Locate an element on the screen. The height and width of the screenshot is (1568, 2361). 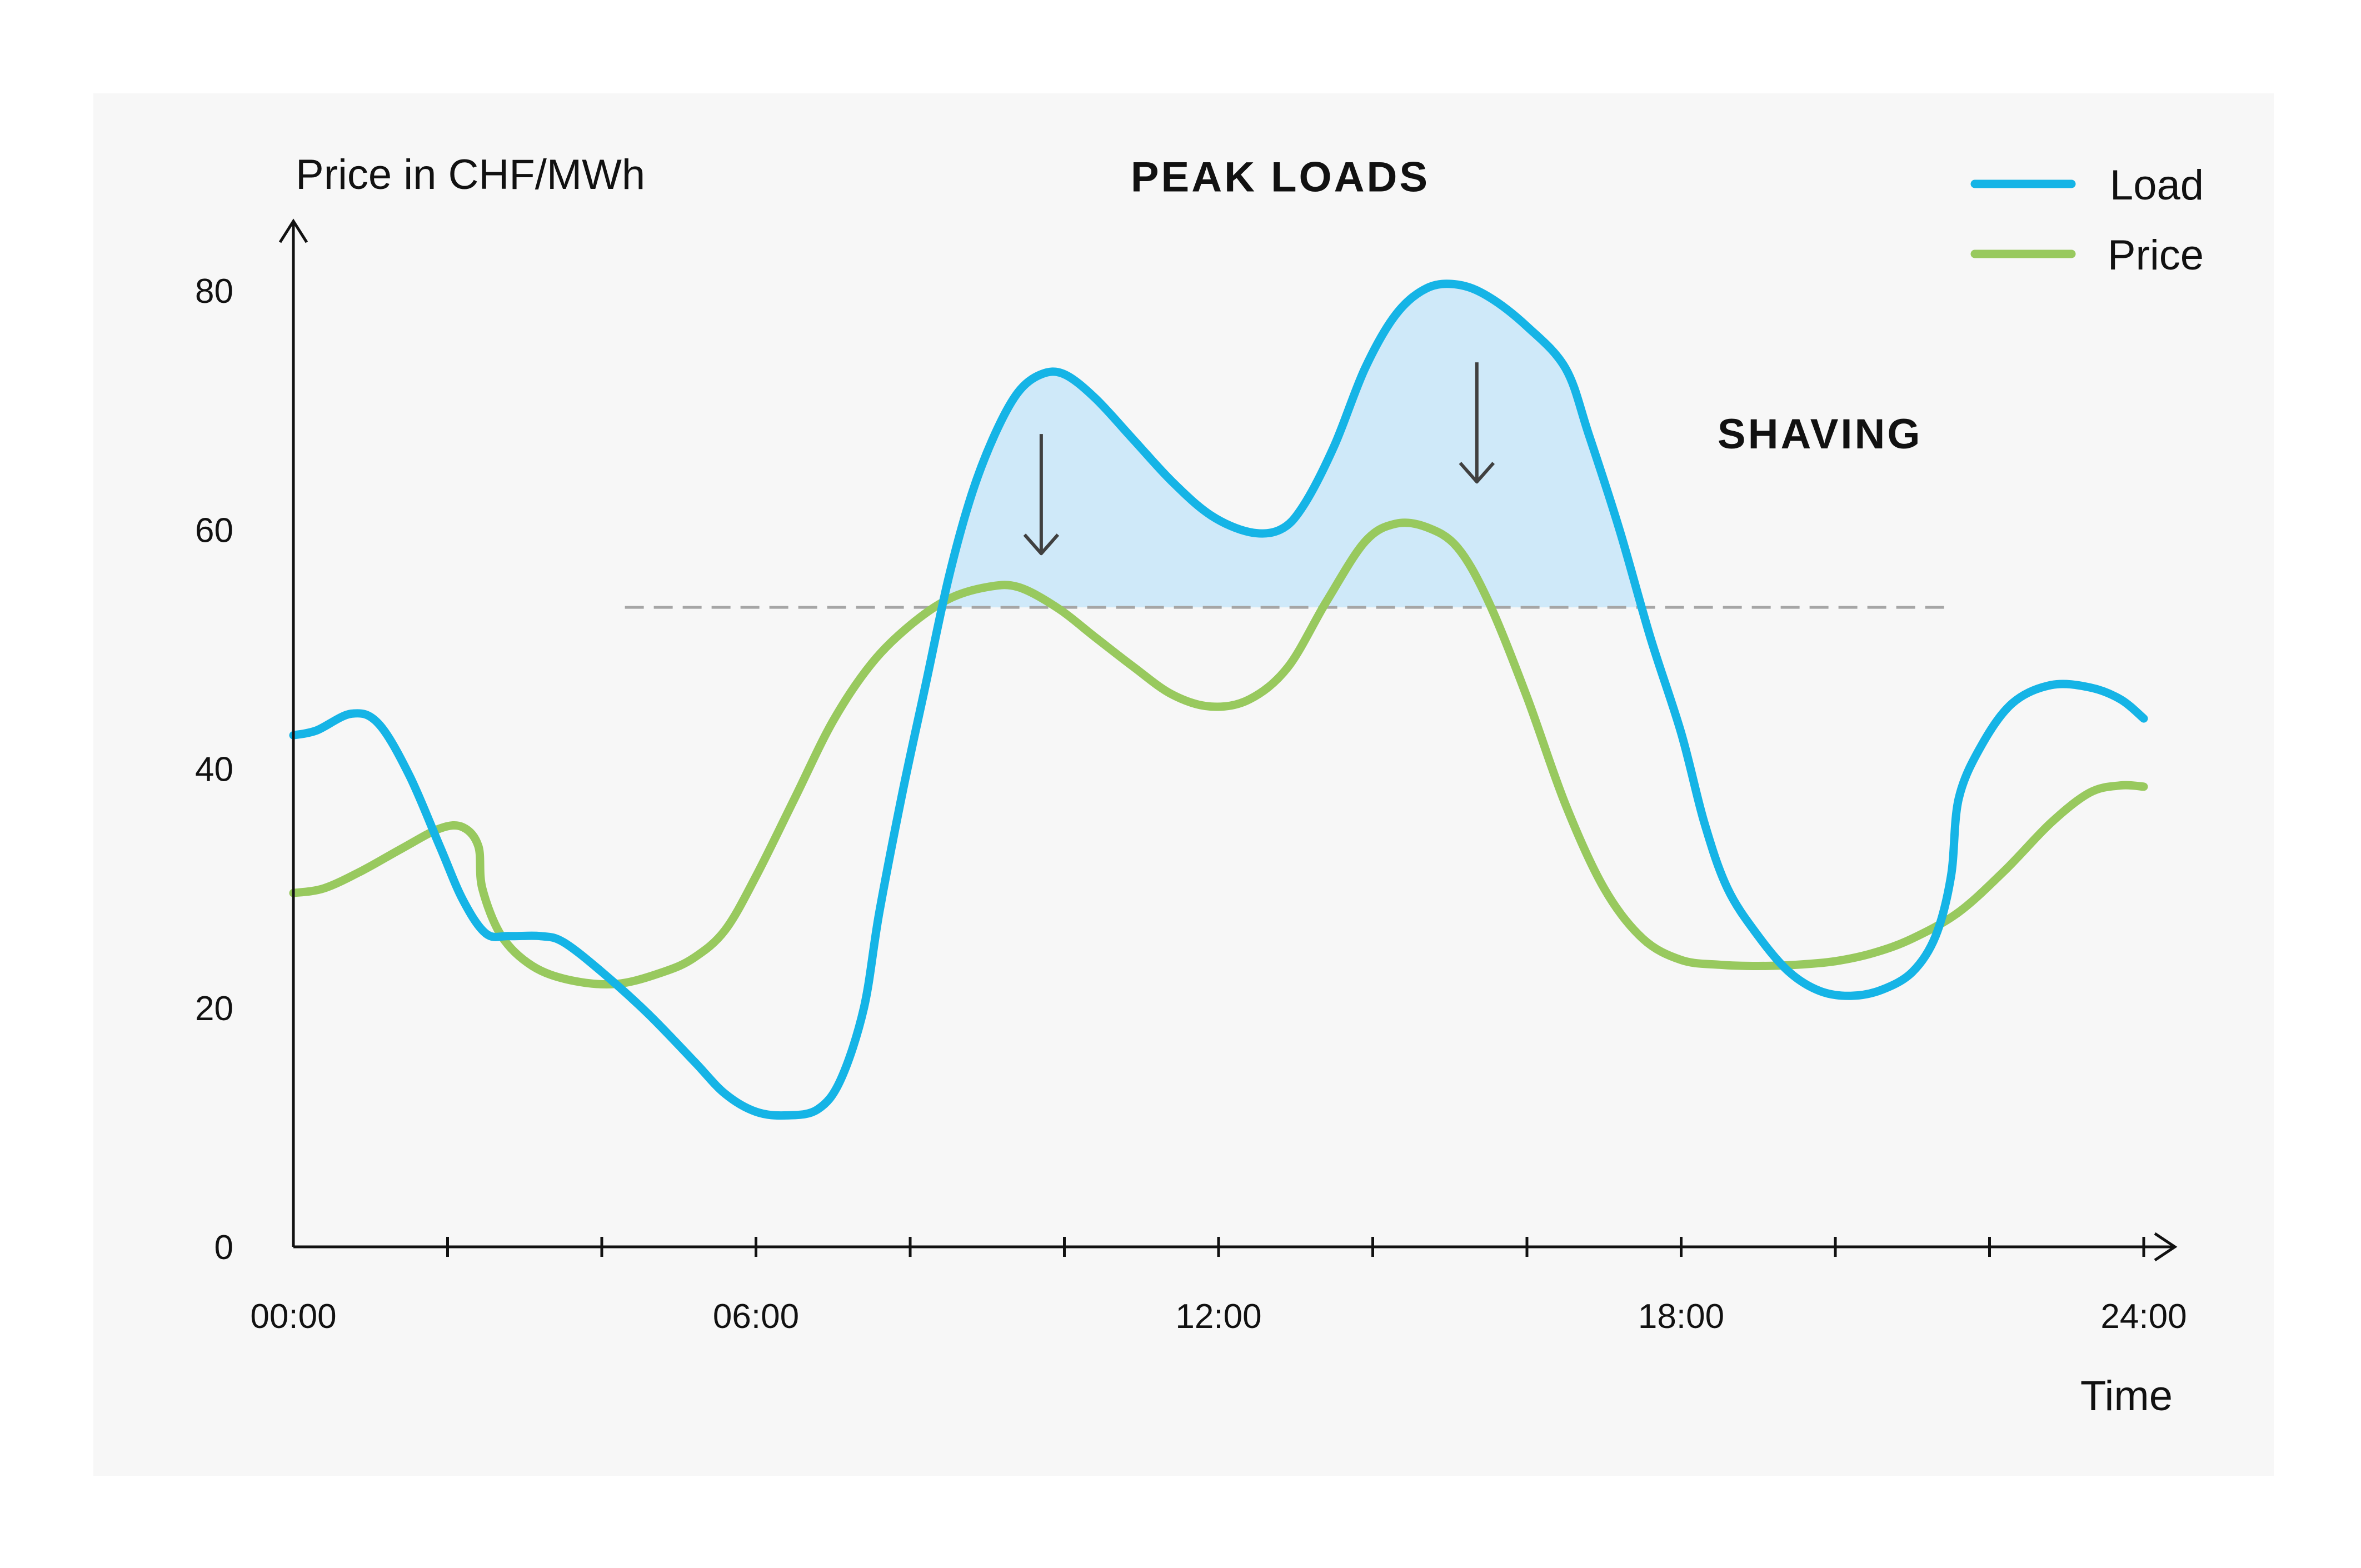
x-axis-title: Time is located at coordinates (2126, 1396).